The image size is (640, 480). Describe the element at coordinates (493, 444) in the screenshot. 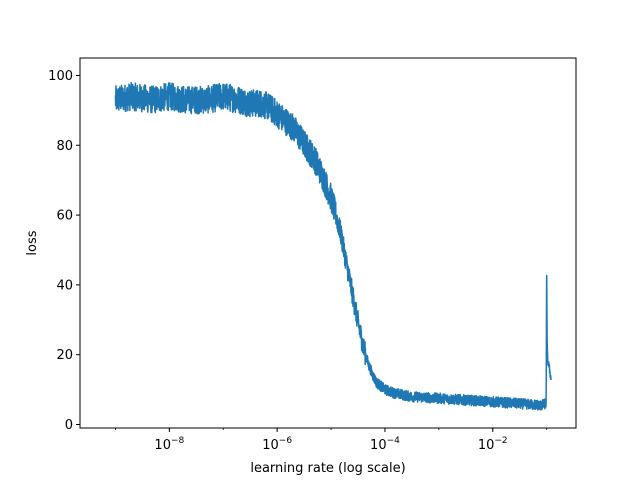

I see `x-tick-label: 10⁻²` at that location.